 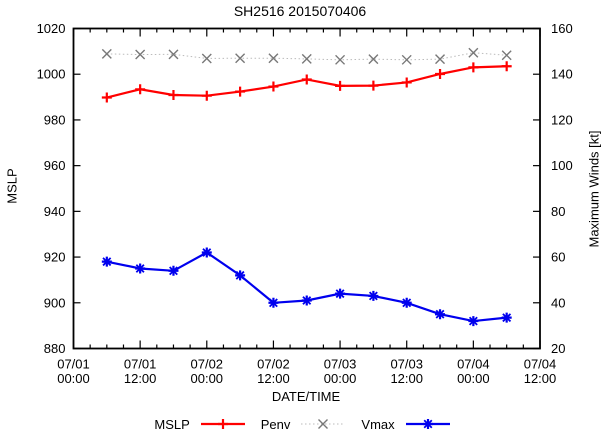 What do you see at coordinates (558, 211) in the screenshot?
I see `svg-text: 80` at bounding box center [558, 211].